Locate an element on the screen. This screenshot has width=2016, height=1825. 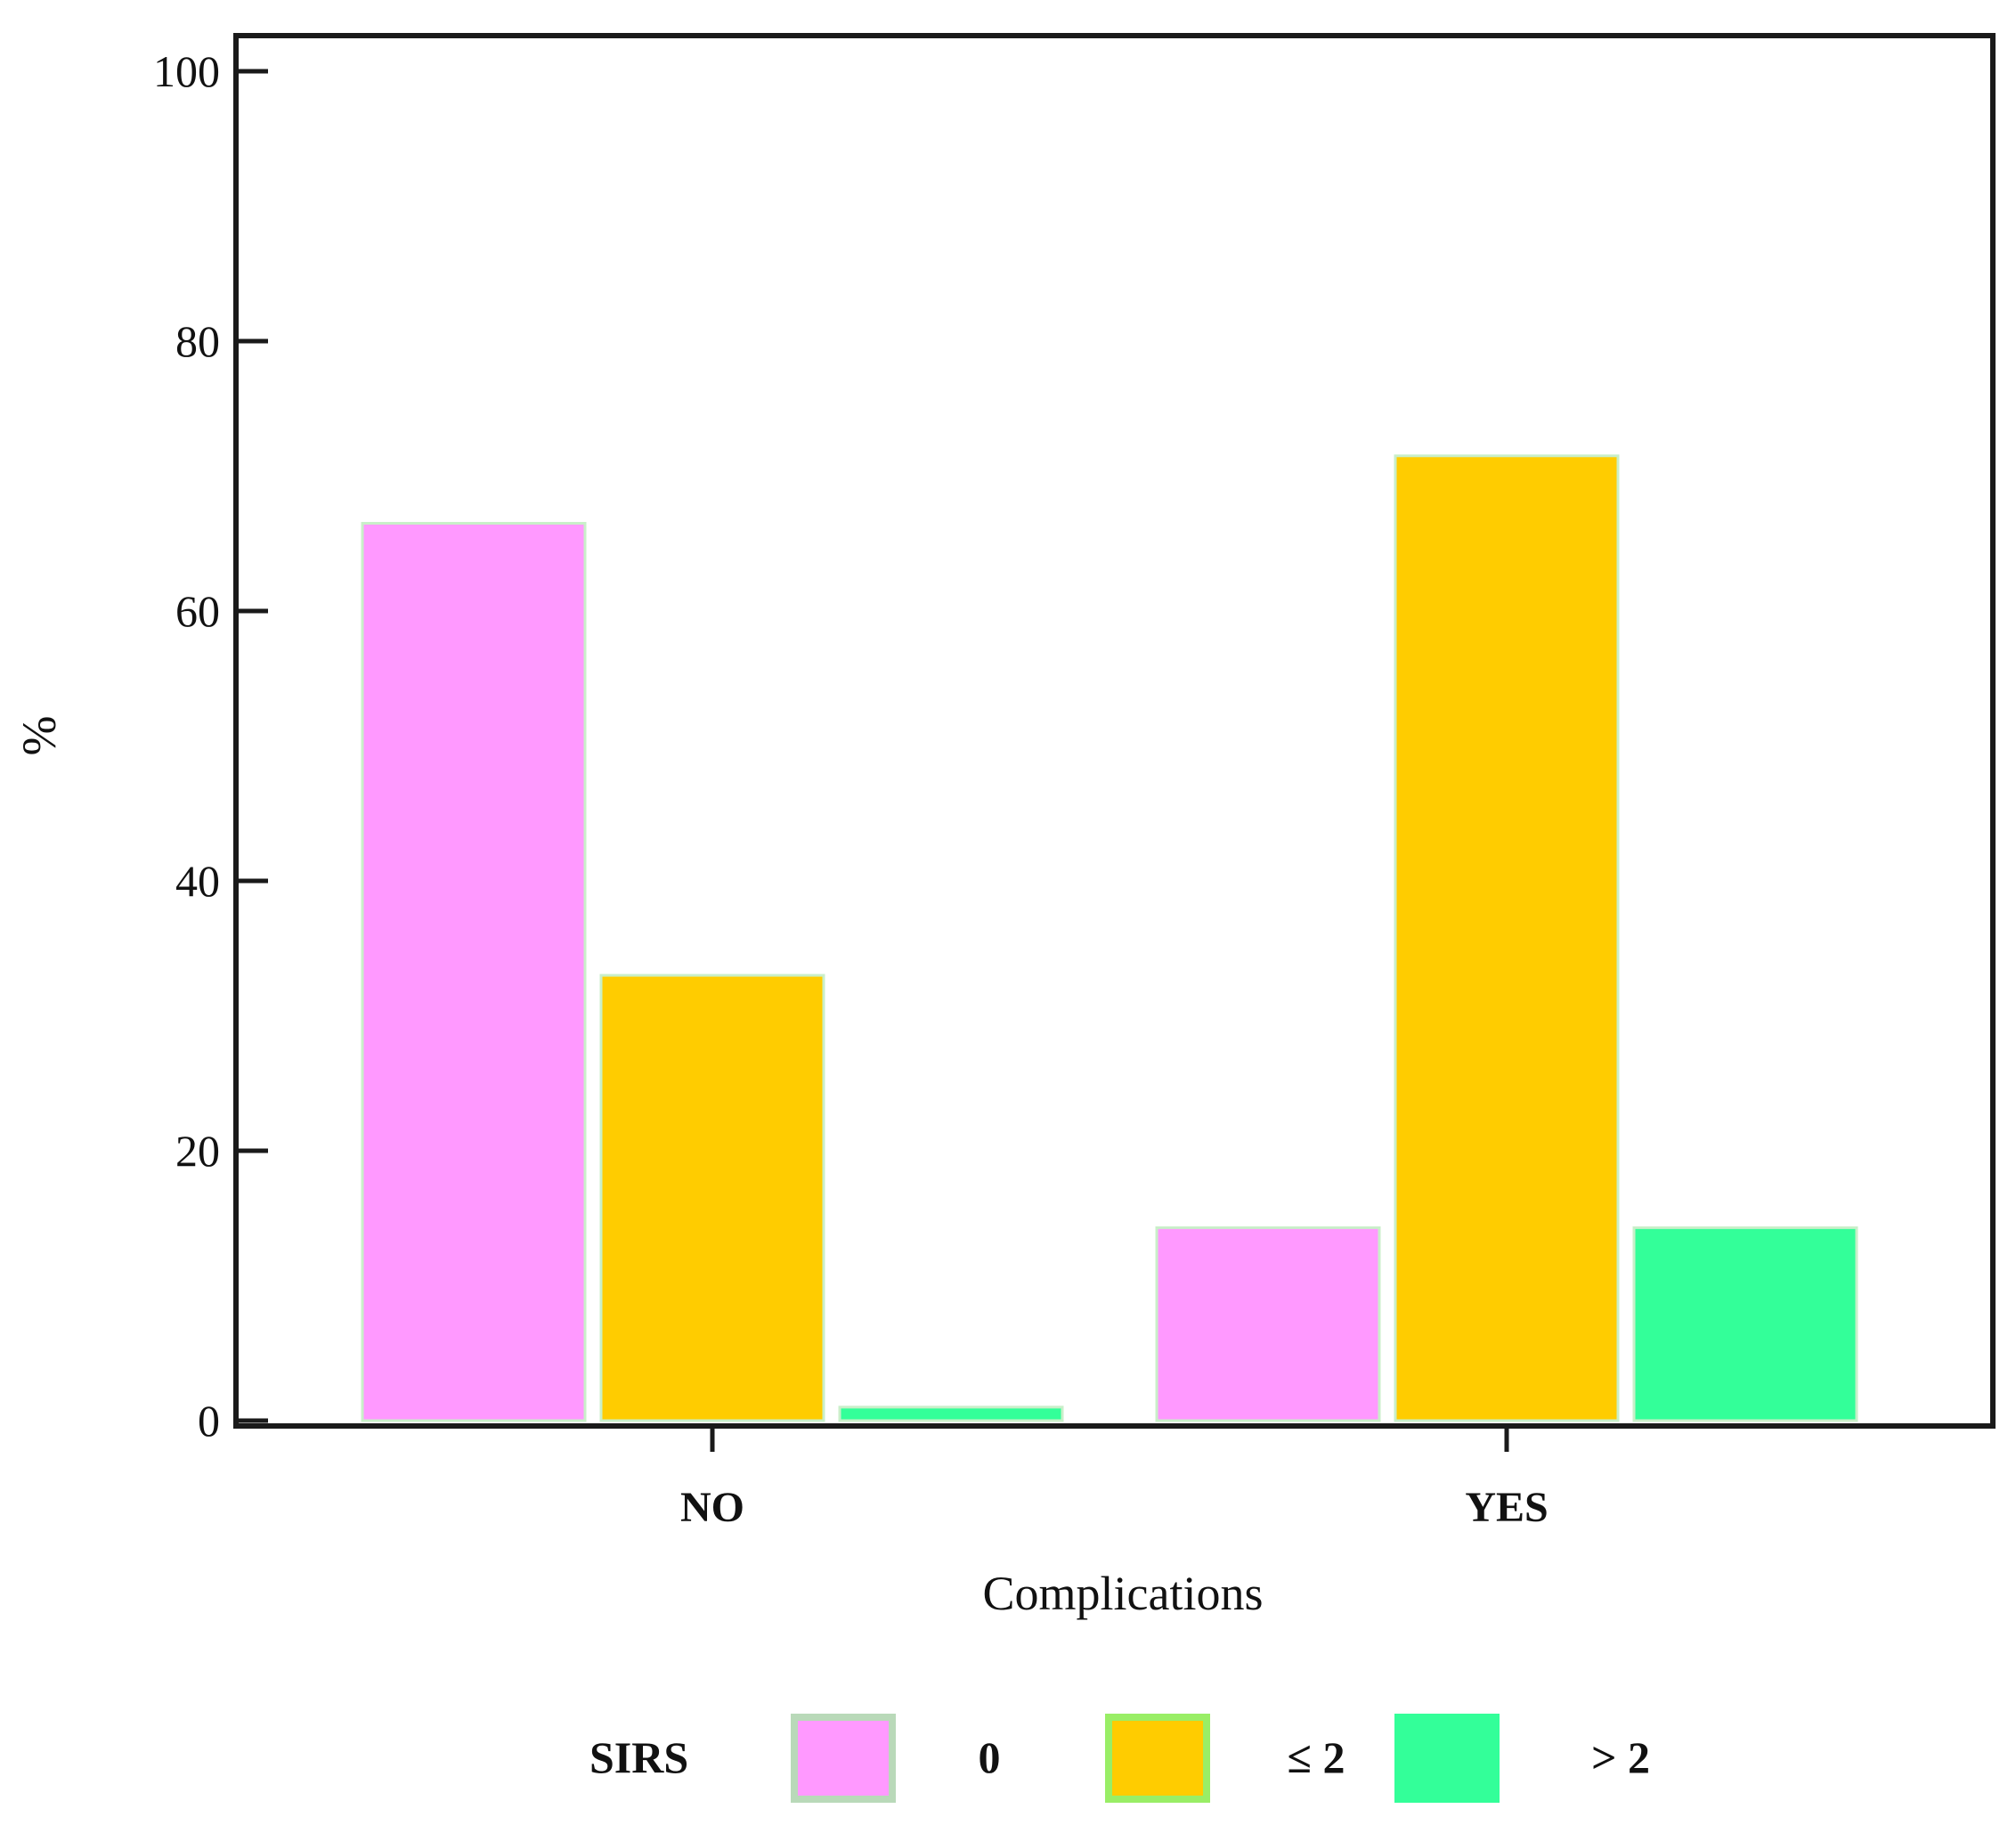
y-tick-label: 40 is located at coordinates (197, 881).